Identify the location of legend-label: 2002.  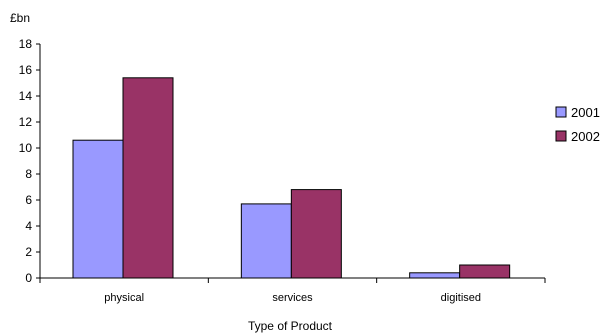
(585, 136).